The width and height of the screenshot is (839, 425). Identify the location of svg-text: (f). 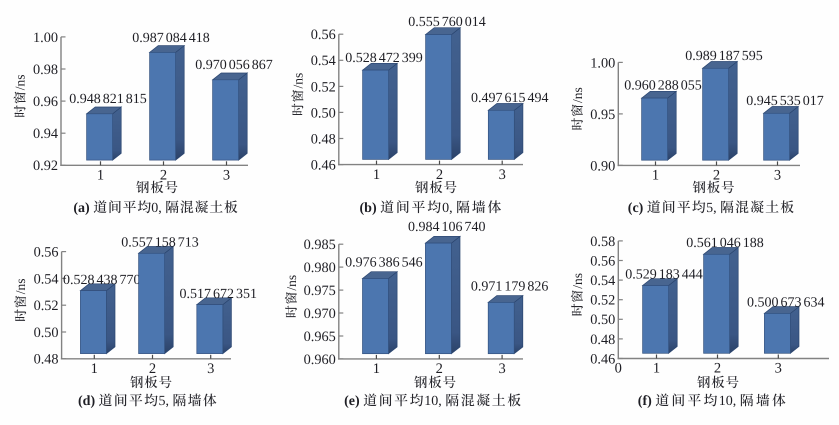
(645, 401).